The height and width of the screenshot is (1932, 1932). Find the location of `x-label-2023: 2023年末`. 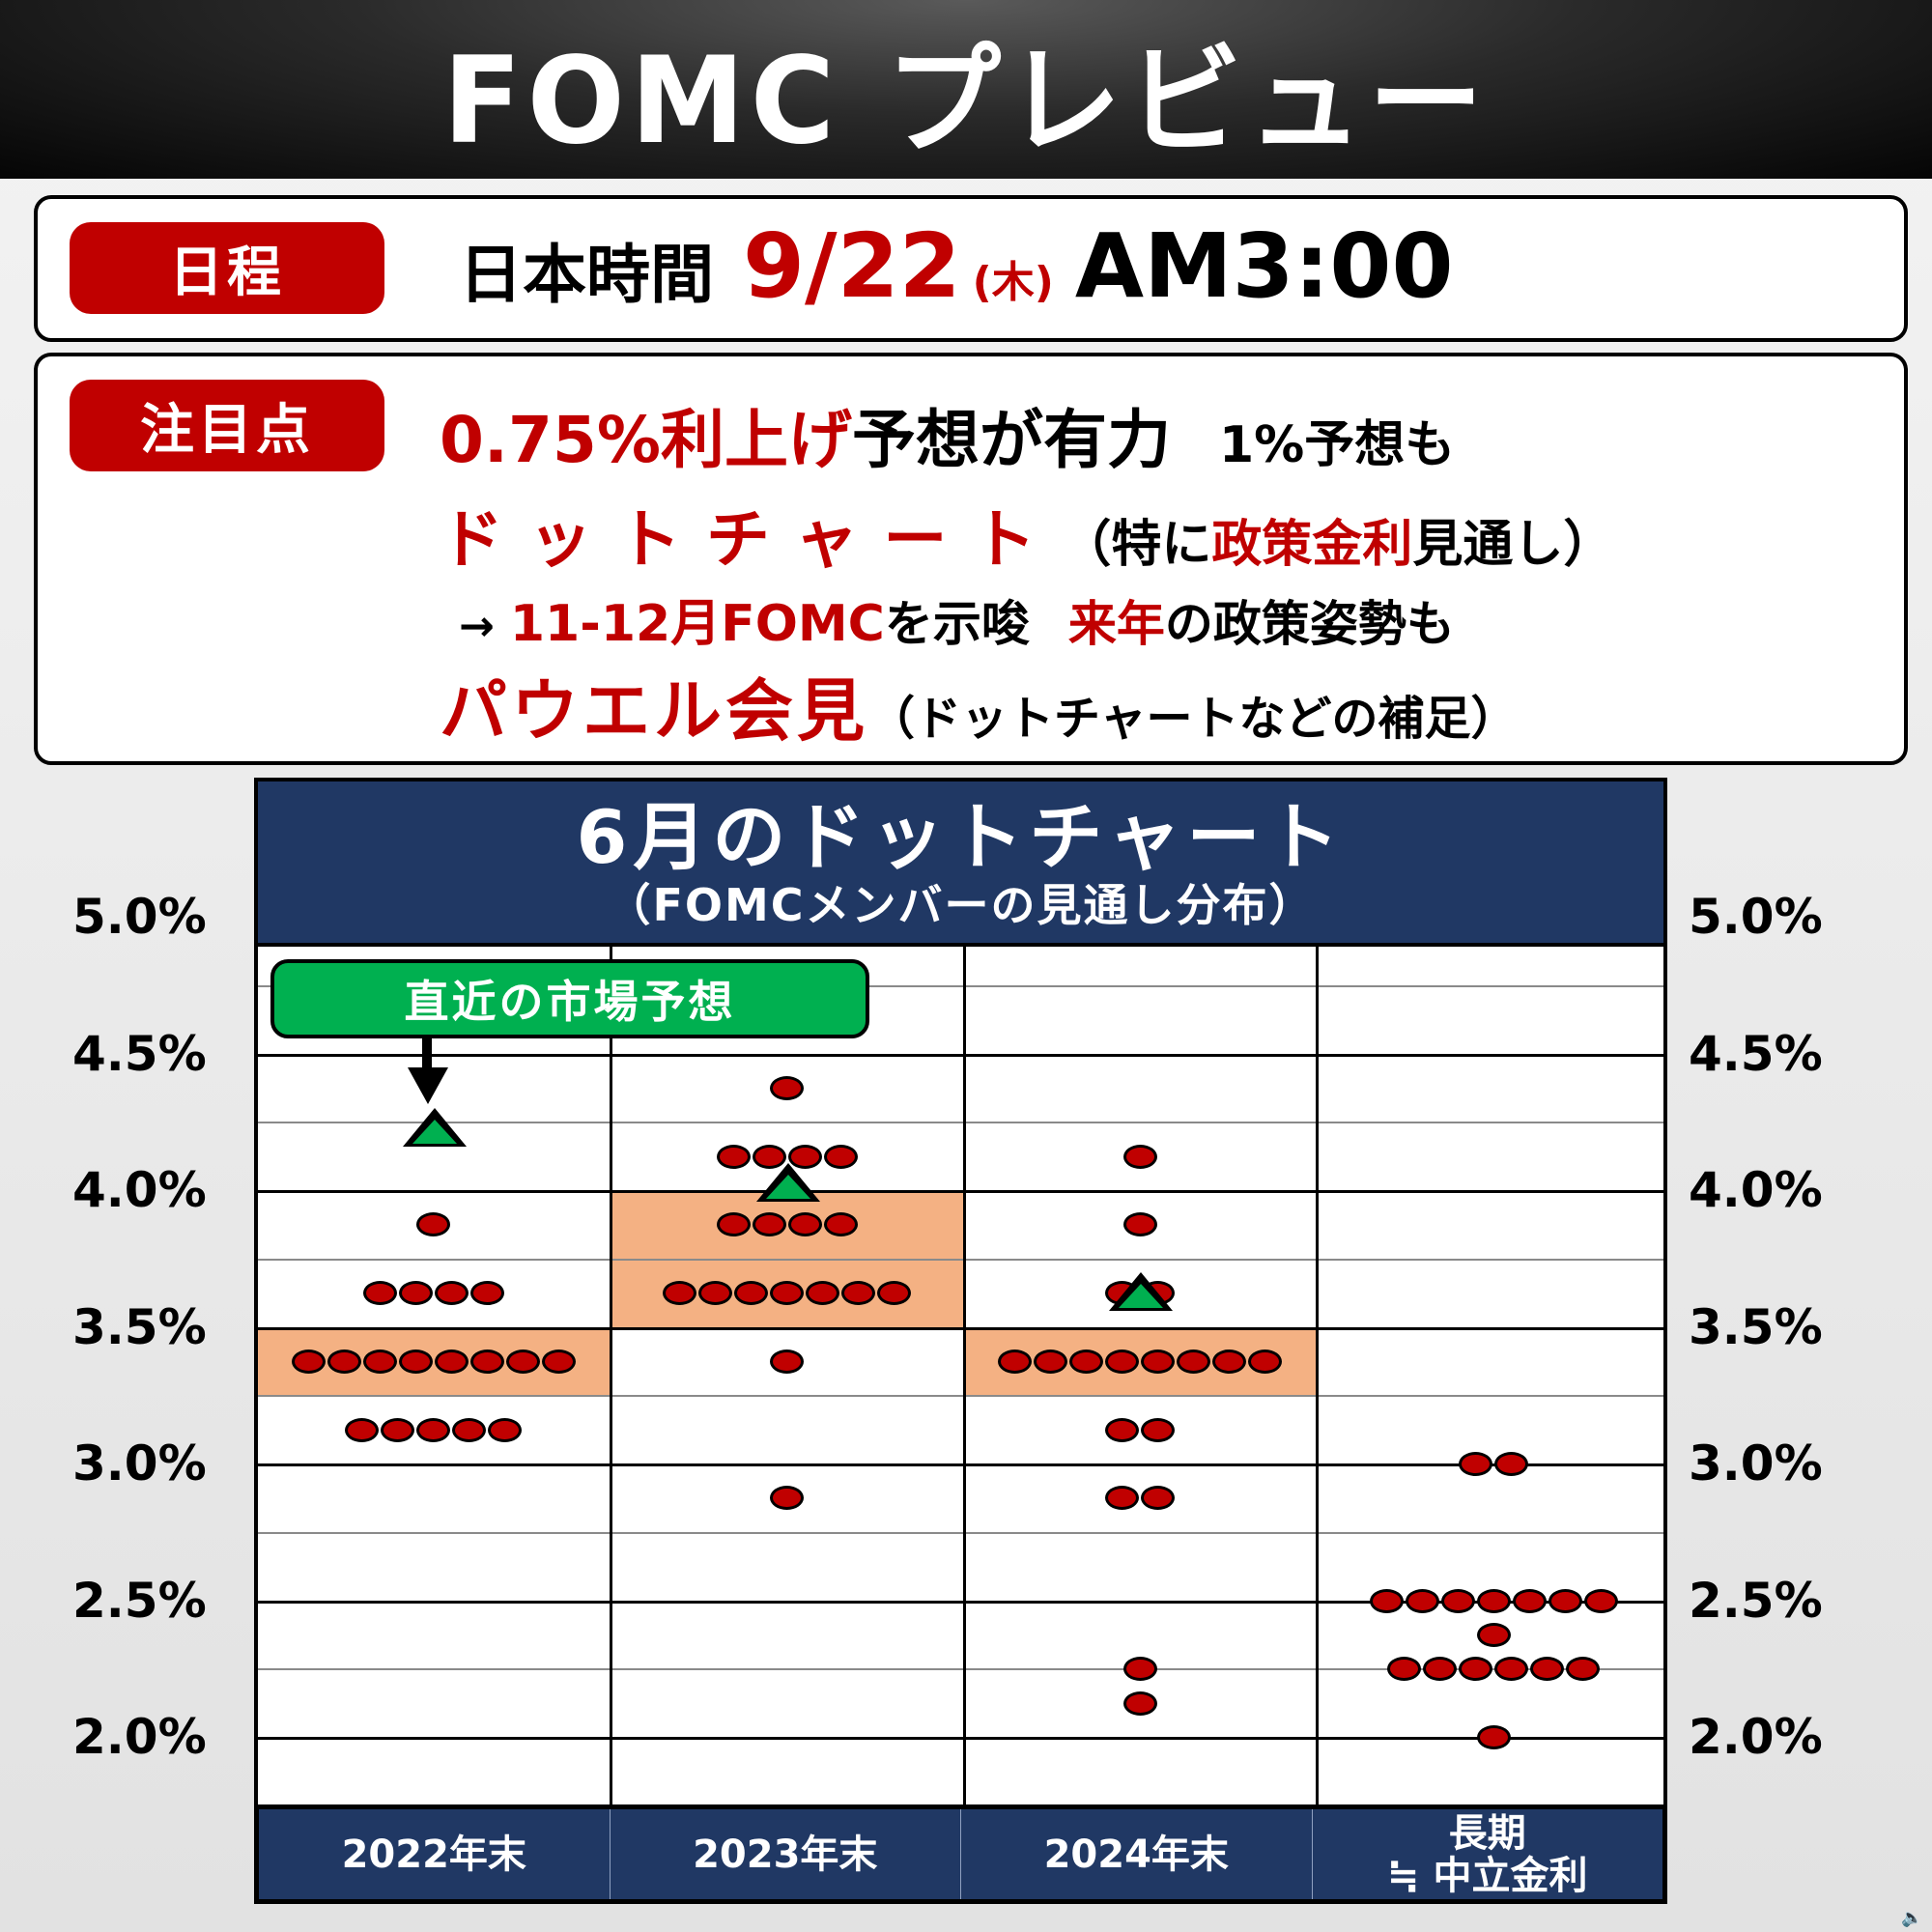

x-label-2023: 2023年末 is located at coordinates (786, 1854).